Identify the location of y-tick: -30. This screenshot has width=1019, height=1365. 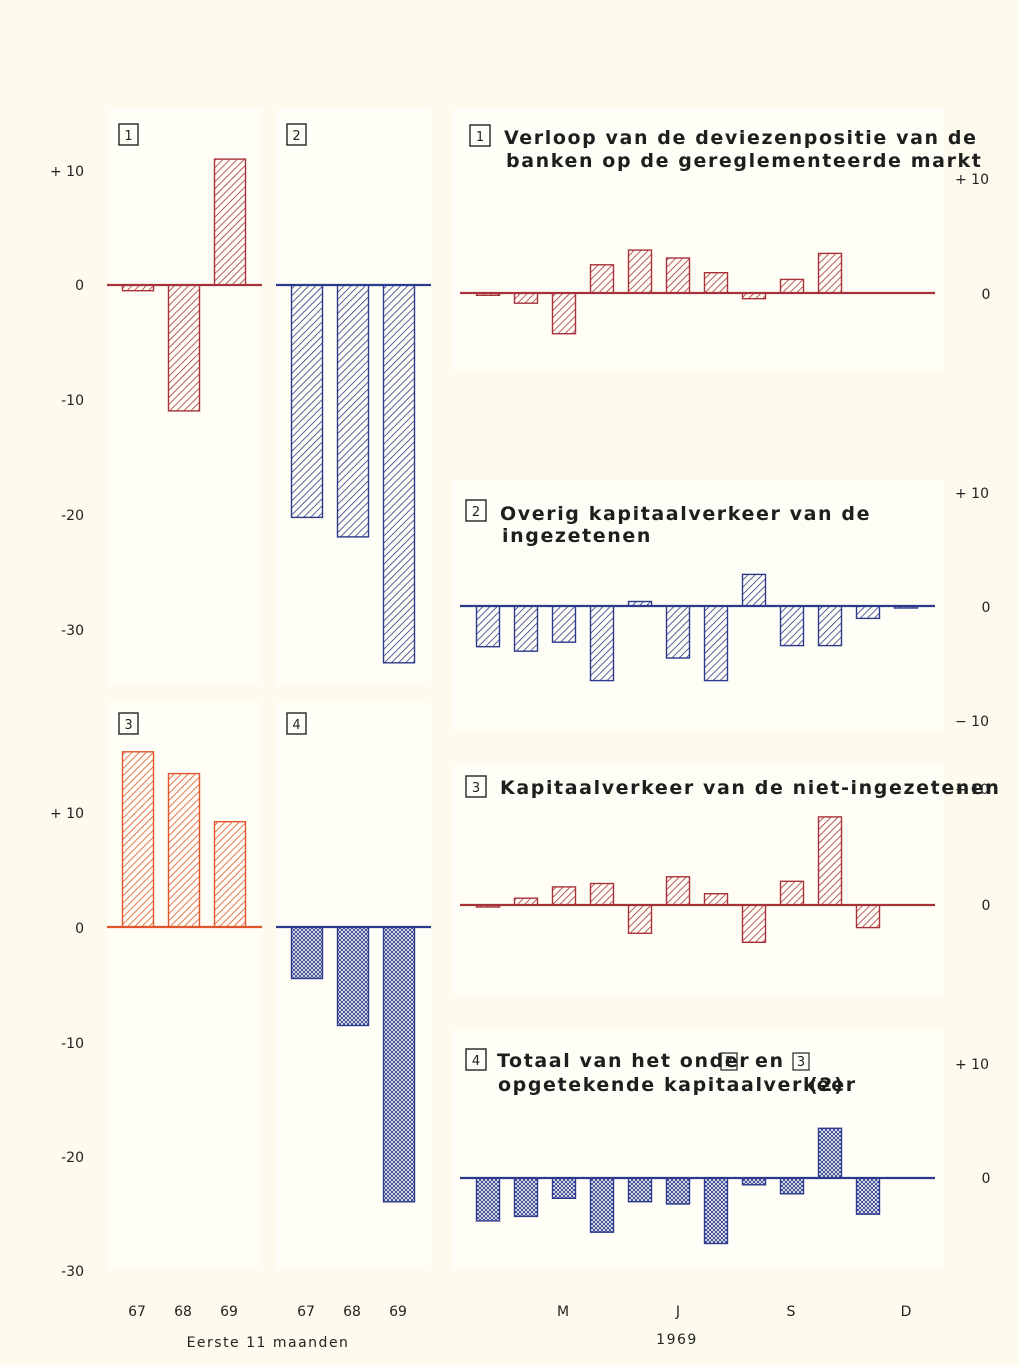
(72, 1272).